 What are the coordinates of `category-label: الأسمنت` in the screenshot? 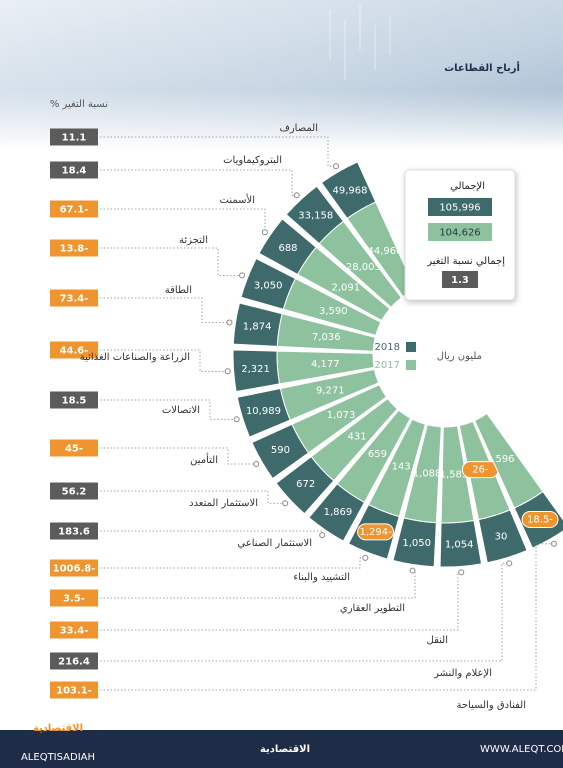 It's located at (237, 199).